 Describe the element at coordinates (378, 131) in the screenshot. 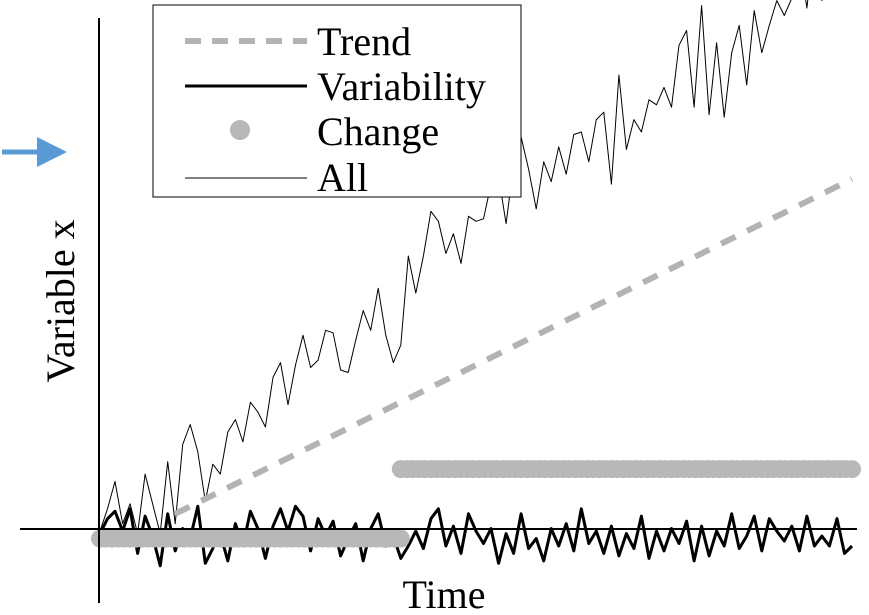

I see `legend-change-label: Change` at that location.